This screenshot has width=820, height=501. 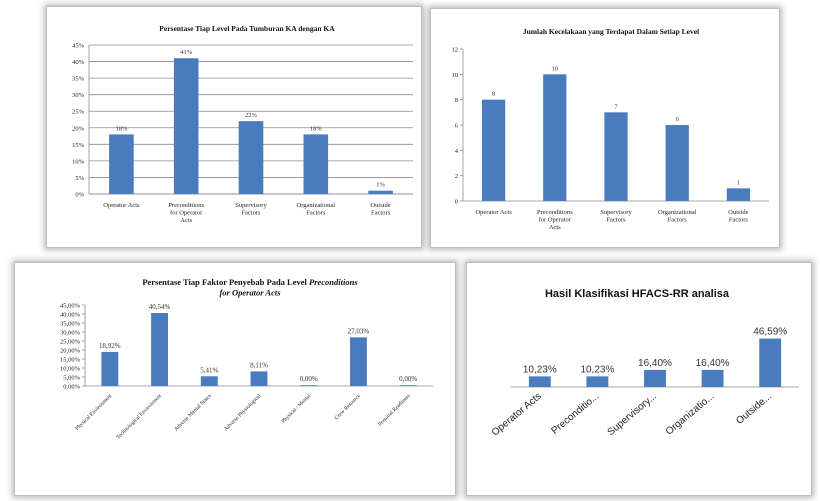 What do you see at coordinates (493, 212) in the screenshot?
I see `c2-category-label: Operator Acts` at bounding box center [493, 212].